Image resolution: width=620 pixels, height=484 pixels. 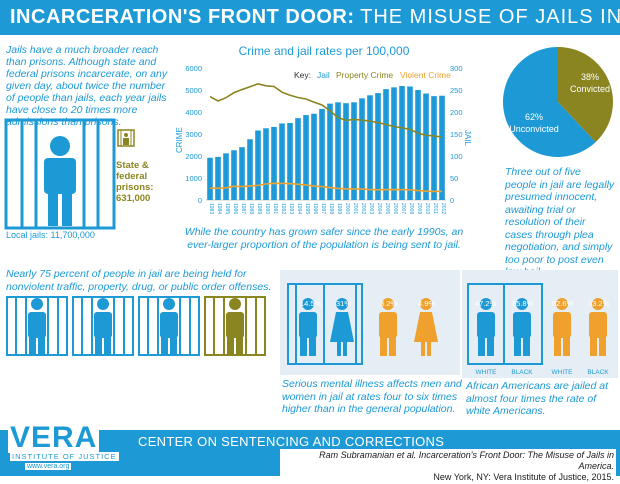 I want to click on race-value-black-jail: 35.8%, so click(x=523, y=303).